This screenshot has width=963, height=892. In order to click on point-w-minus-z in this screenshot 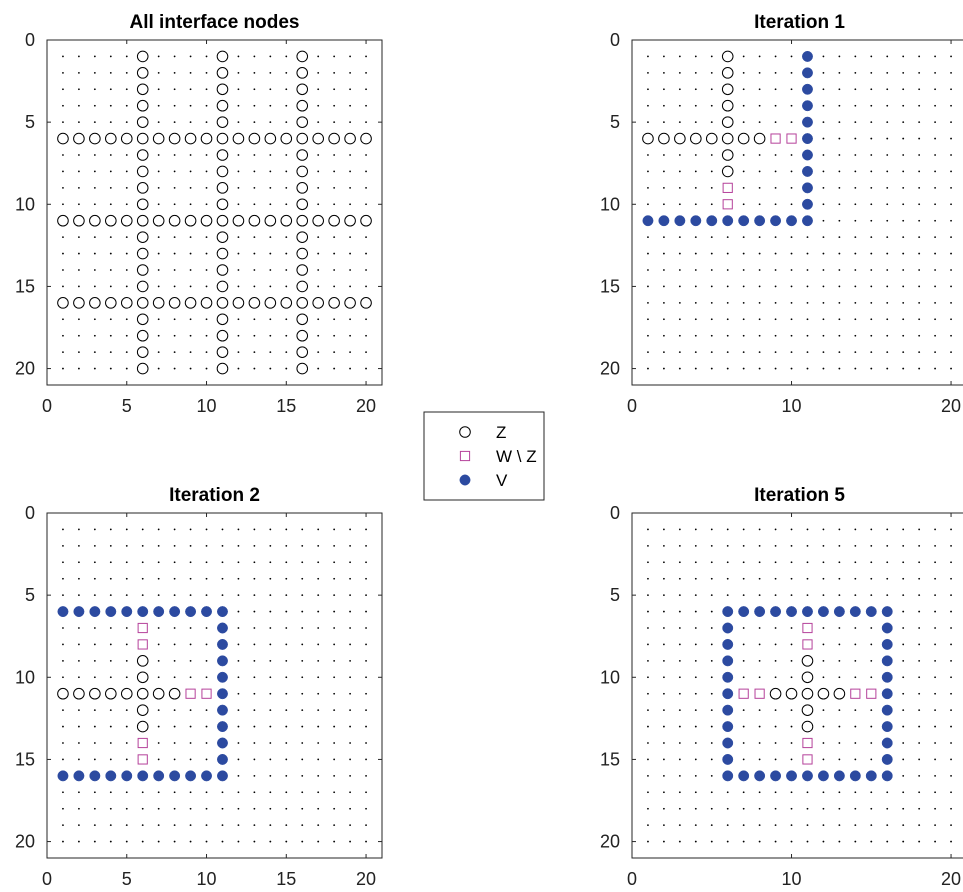, I will do `click(807, 628)`.